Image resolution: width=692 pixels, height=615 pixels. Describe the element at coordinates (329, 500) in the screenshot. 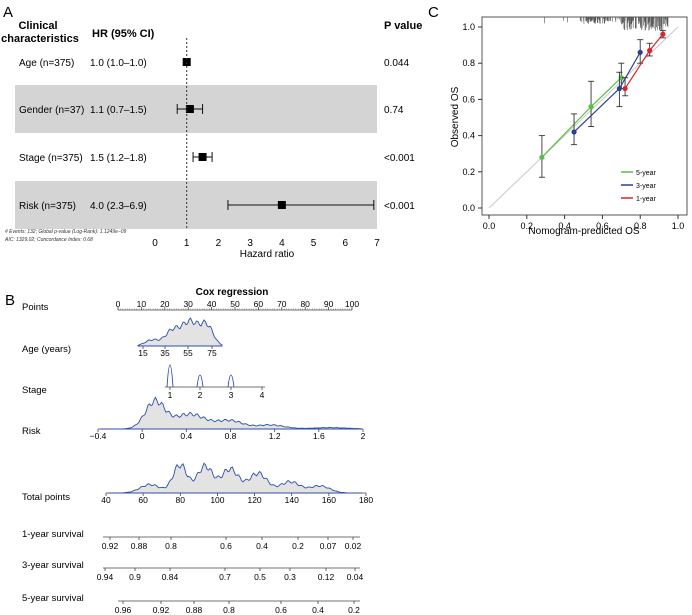

I see `nomogram-tick-label: 160` at that location.